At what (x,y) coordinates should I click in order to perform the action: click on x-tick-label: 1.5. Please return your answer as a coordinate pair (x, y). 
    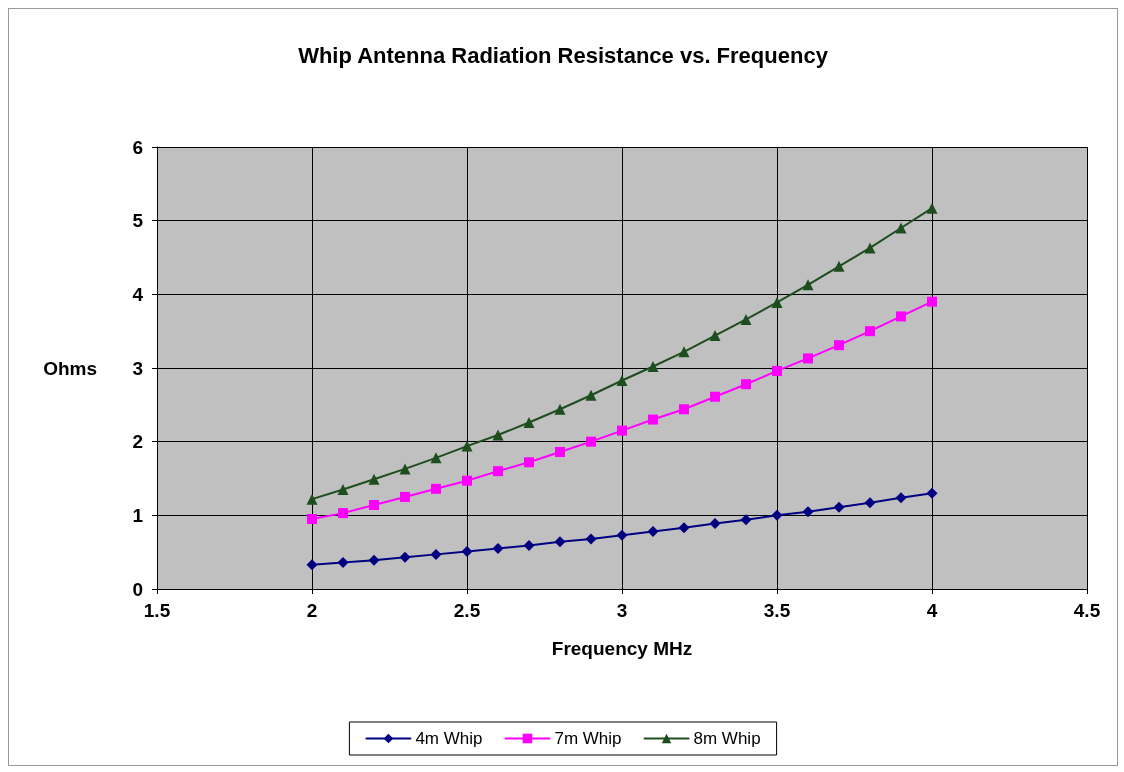
    Looking at the image, I should click on (157, 610).